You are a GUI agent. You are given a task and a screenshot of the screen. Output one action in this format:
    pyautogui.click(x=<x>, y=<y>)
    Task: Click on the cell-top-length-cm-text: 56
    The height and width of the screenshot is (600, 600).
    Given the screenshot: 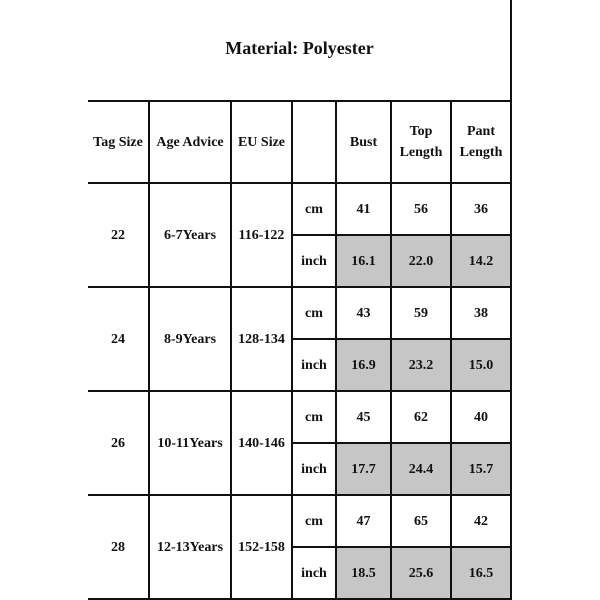 What is the action you would take?
    pyautogui.click(x=421, y=209)
    